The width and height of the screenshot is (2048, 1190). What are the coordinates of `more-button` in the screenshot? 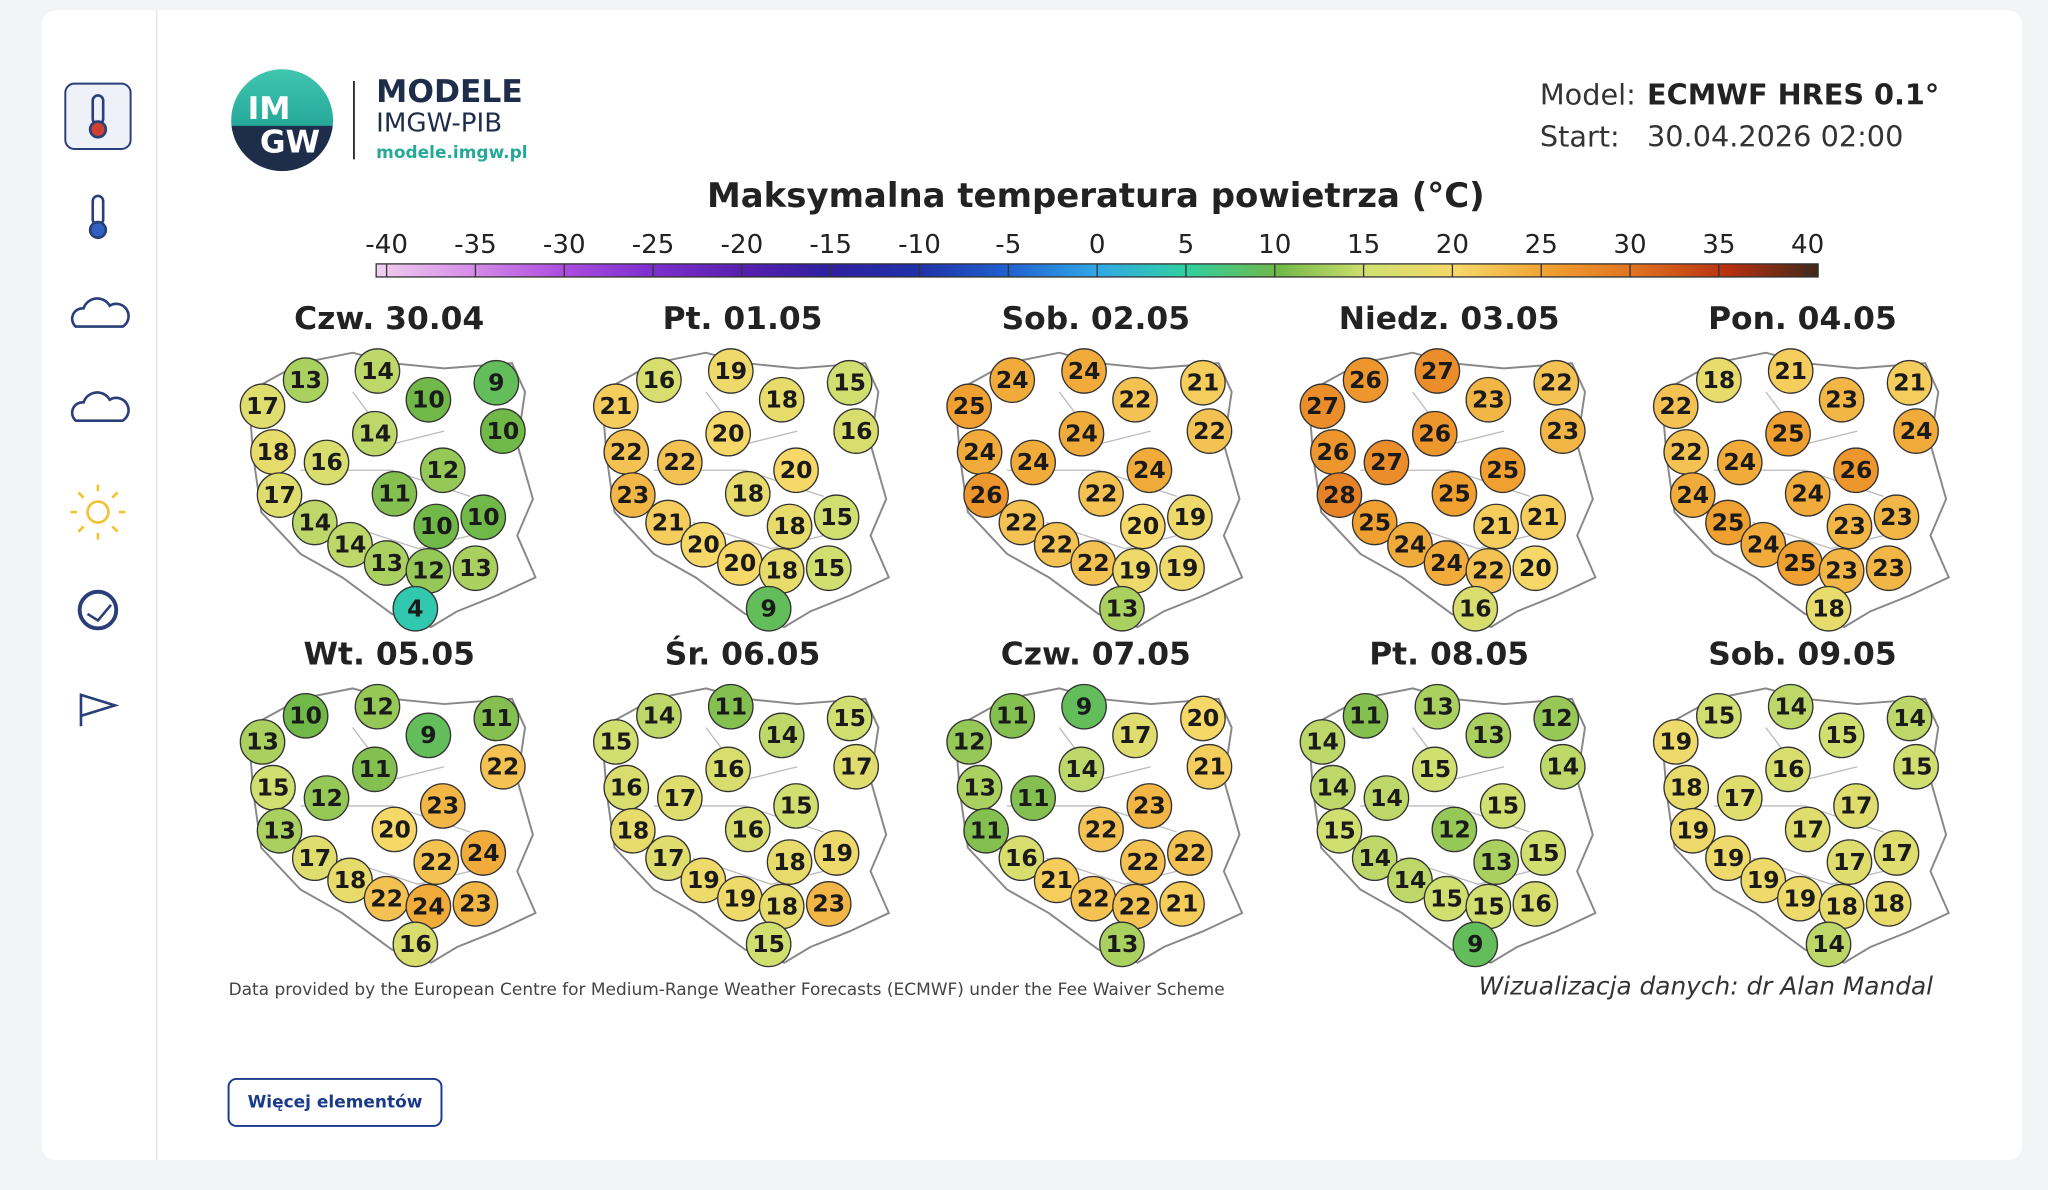 It's located at (335, 1102).